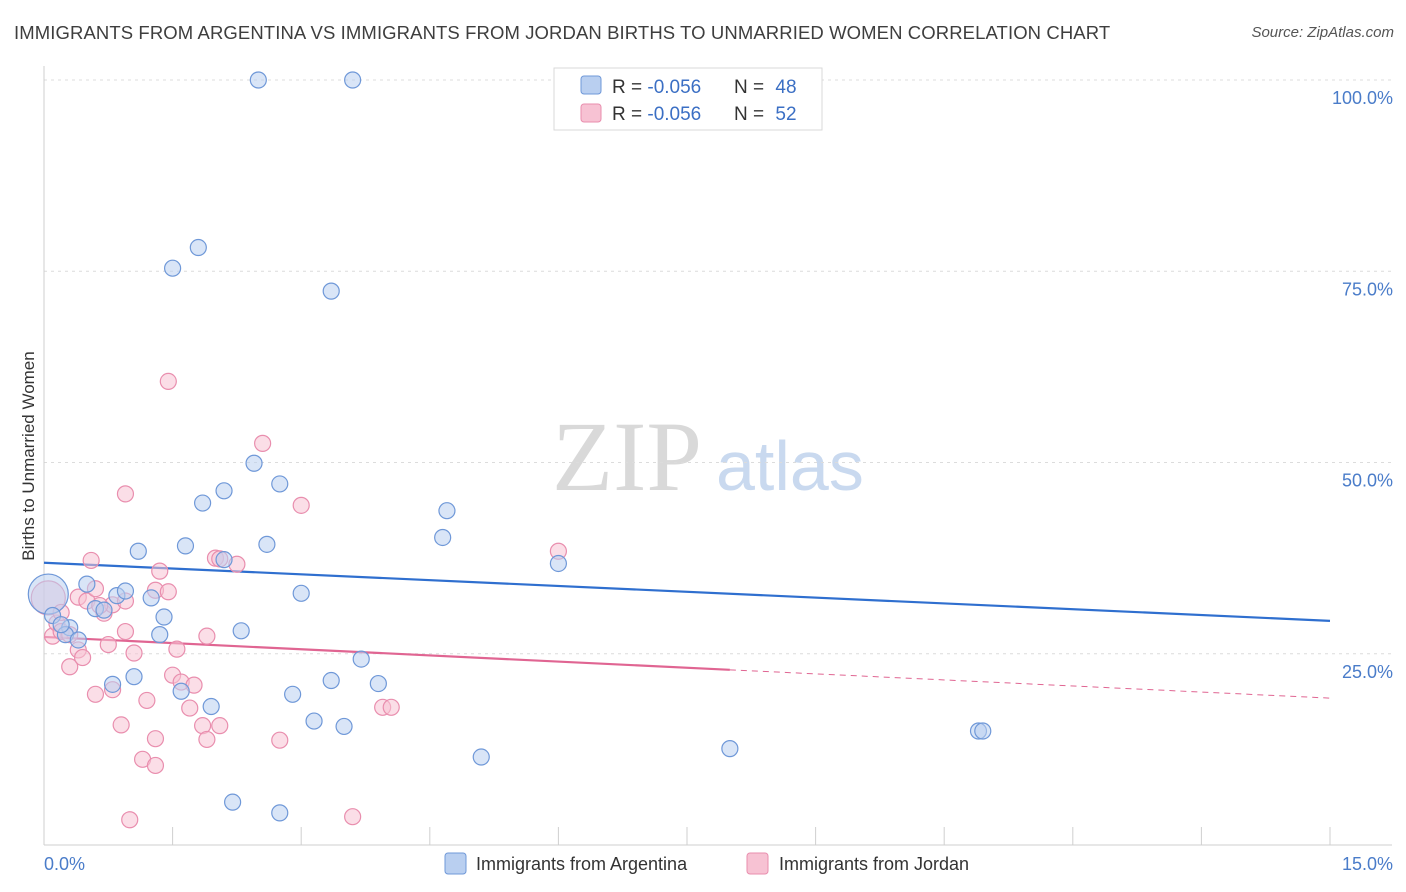 The height and width of the screenshot is (892, 1406). Describe the element at coordinates (1322, 32) in the screenshot. I see `source-label: Source: ZipAtlas.com` at that location.